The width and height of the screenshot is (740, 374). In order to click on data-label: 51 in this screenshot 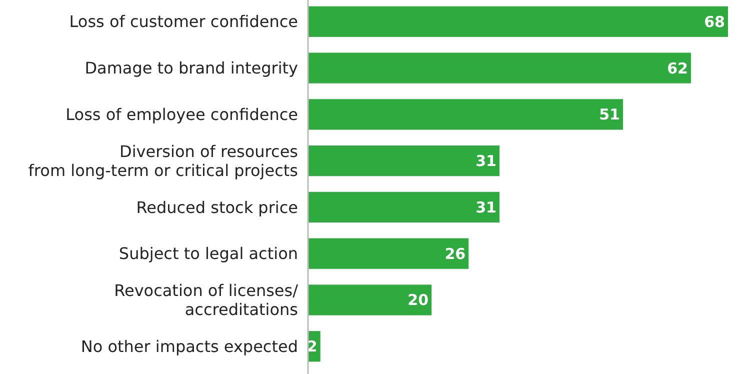, I will do `click(609, 115)`.